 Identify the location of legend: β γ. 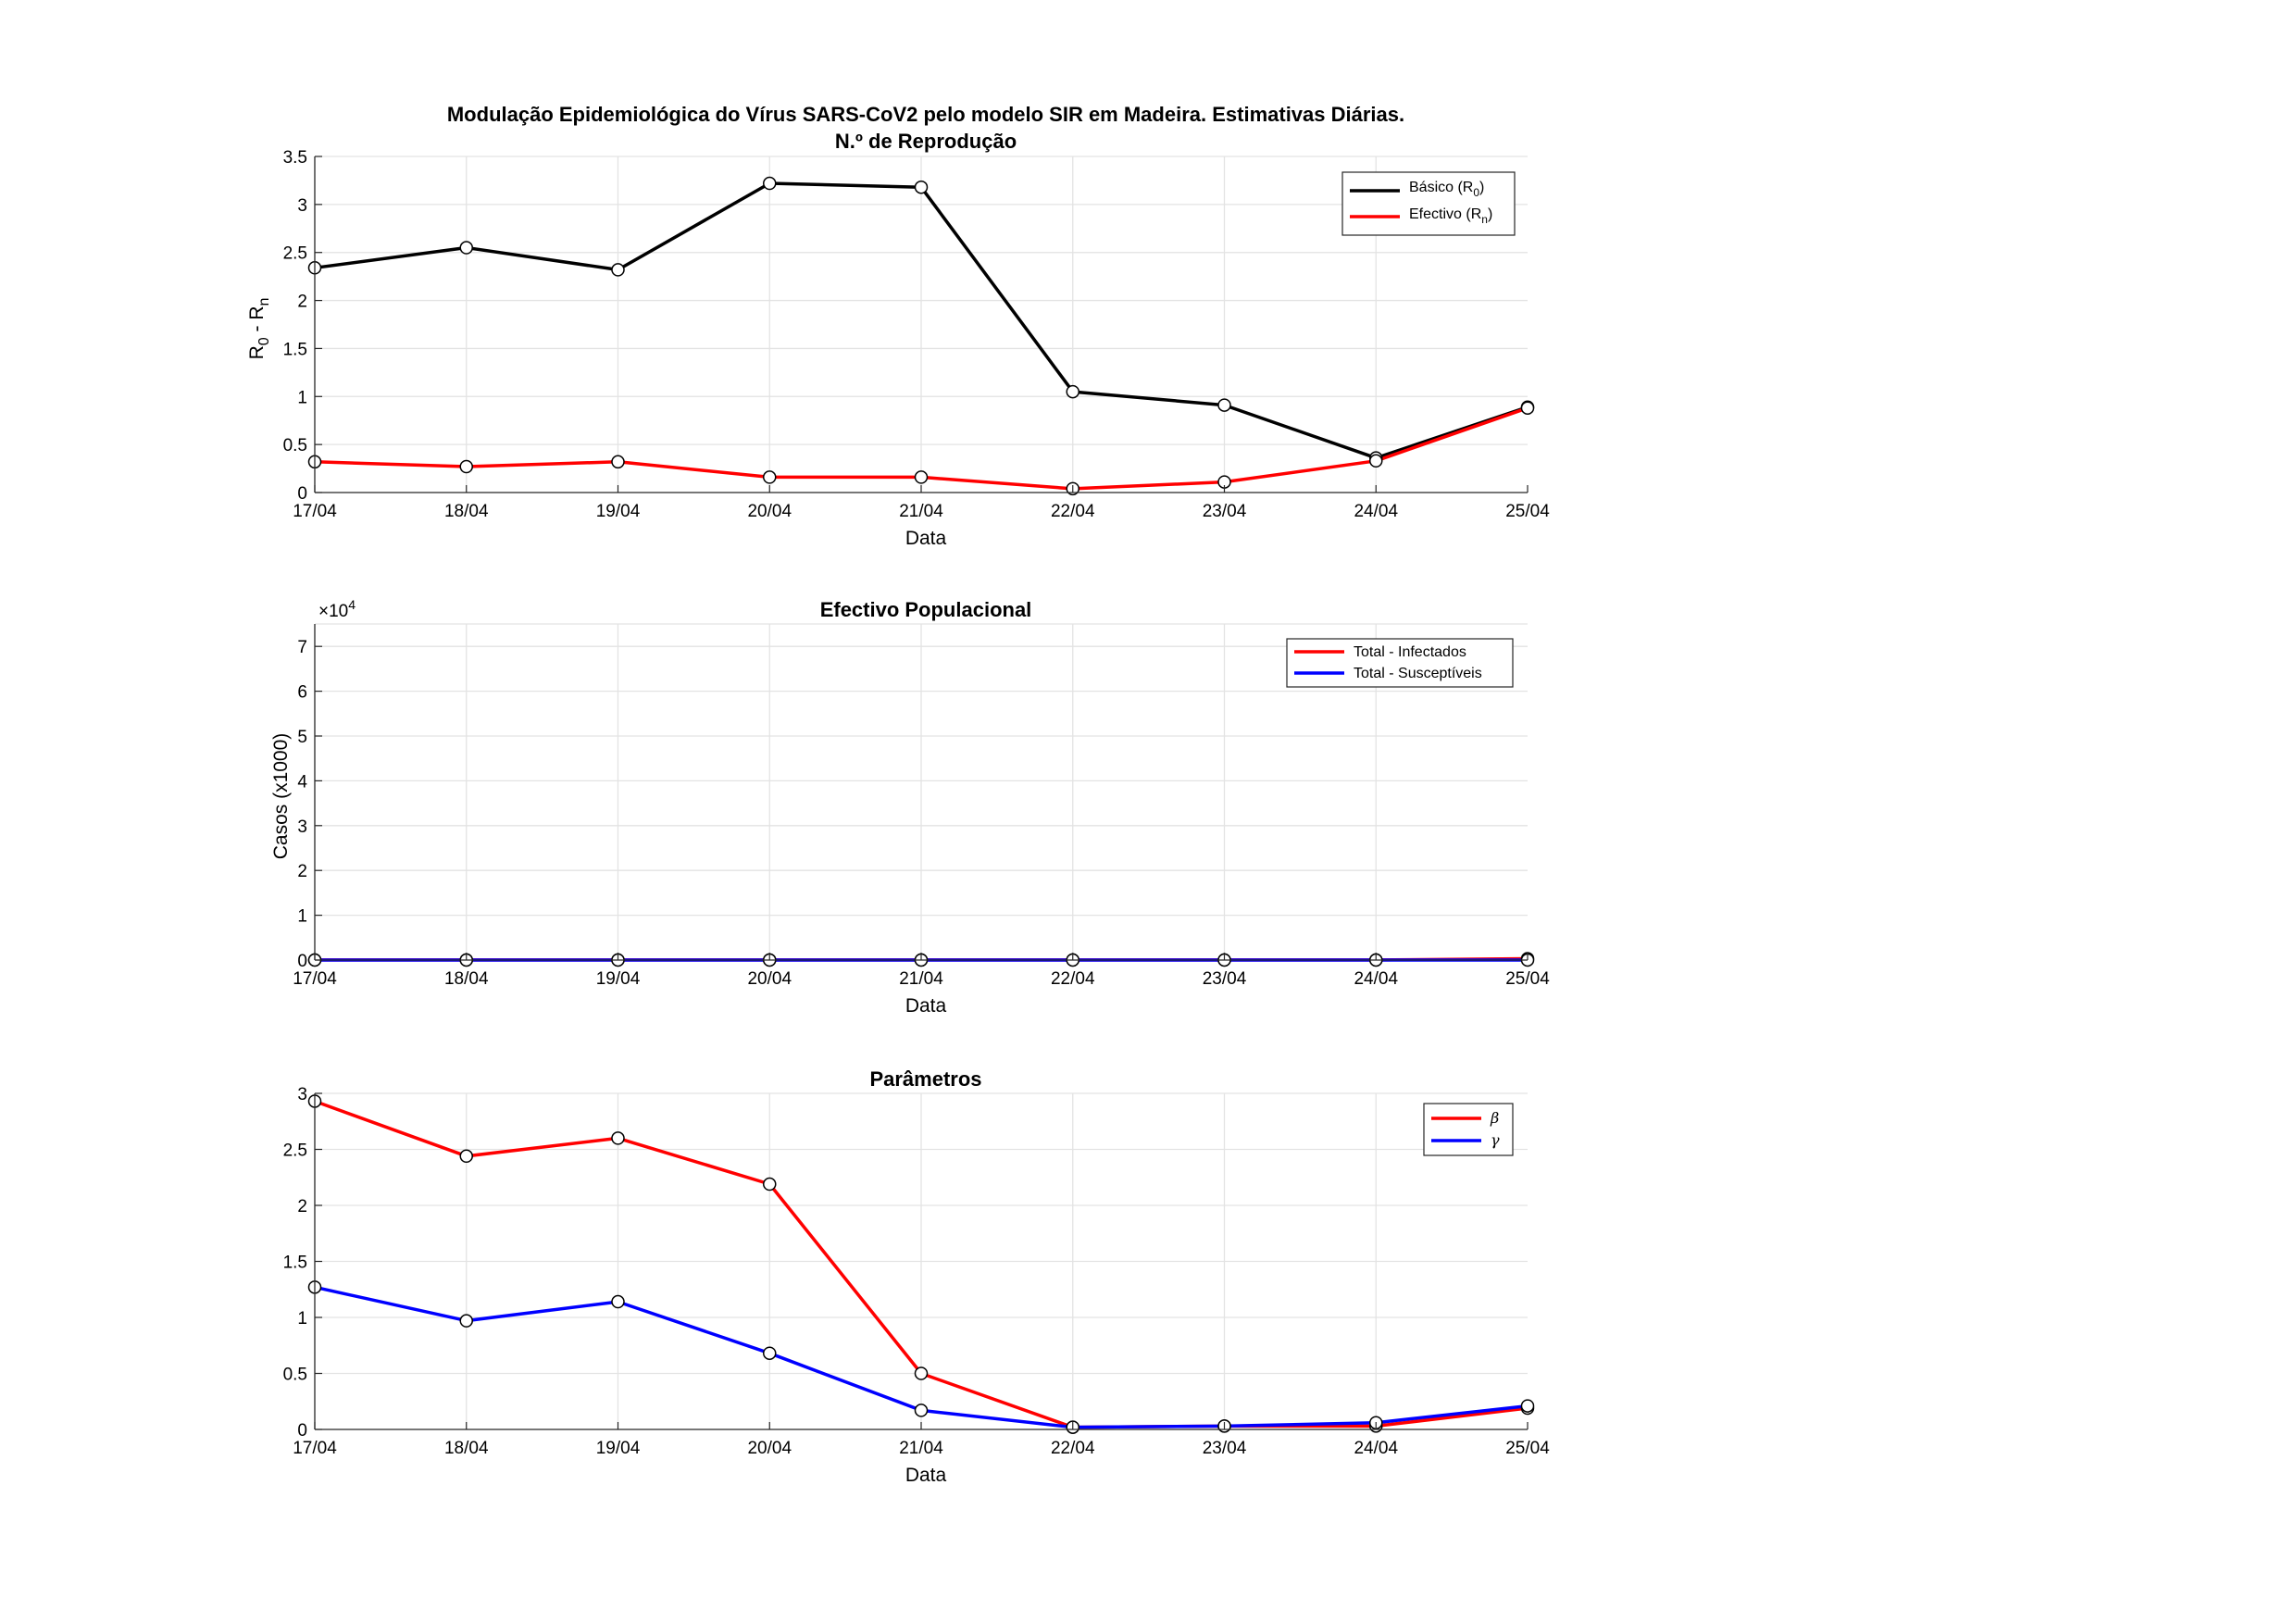
(1468, 1129).